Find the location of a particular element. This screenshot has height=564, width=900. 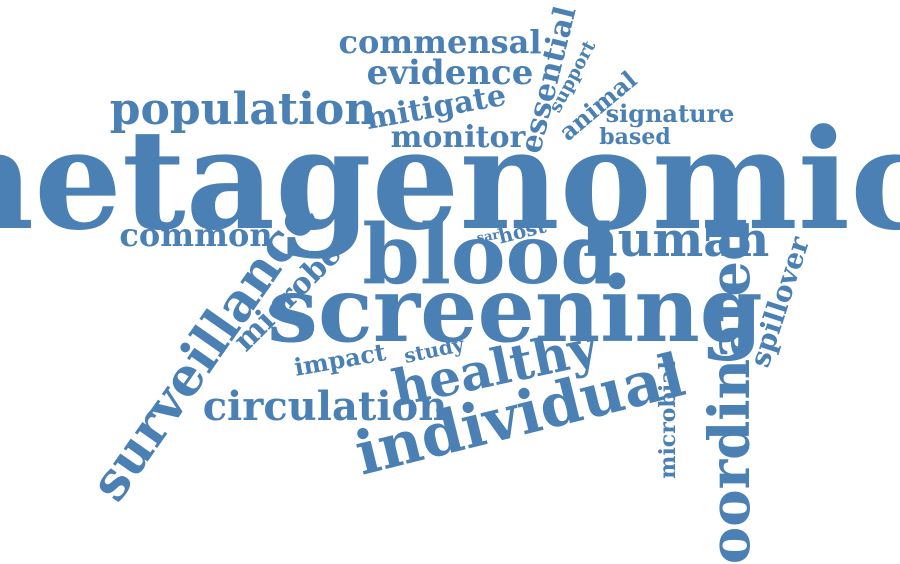

word-common: common is located at coordinates (196, 235).